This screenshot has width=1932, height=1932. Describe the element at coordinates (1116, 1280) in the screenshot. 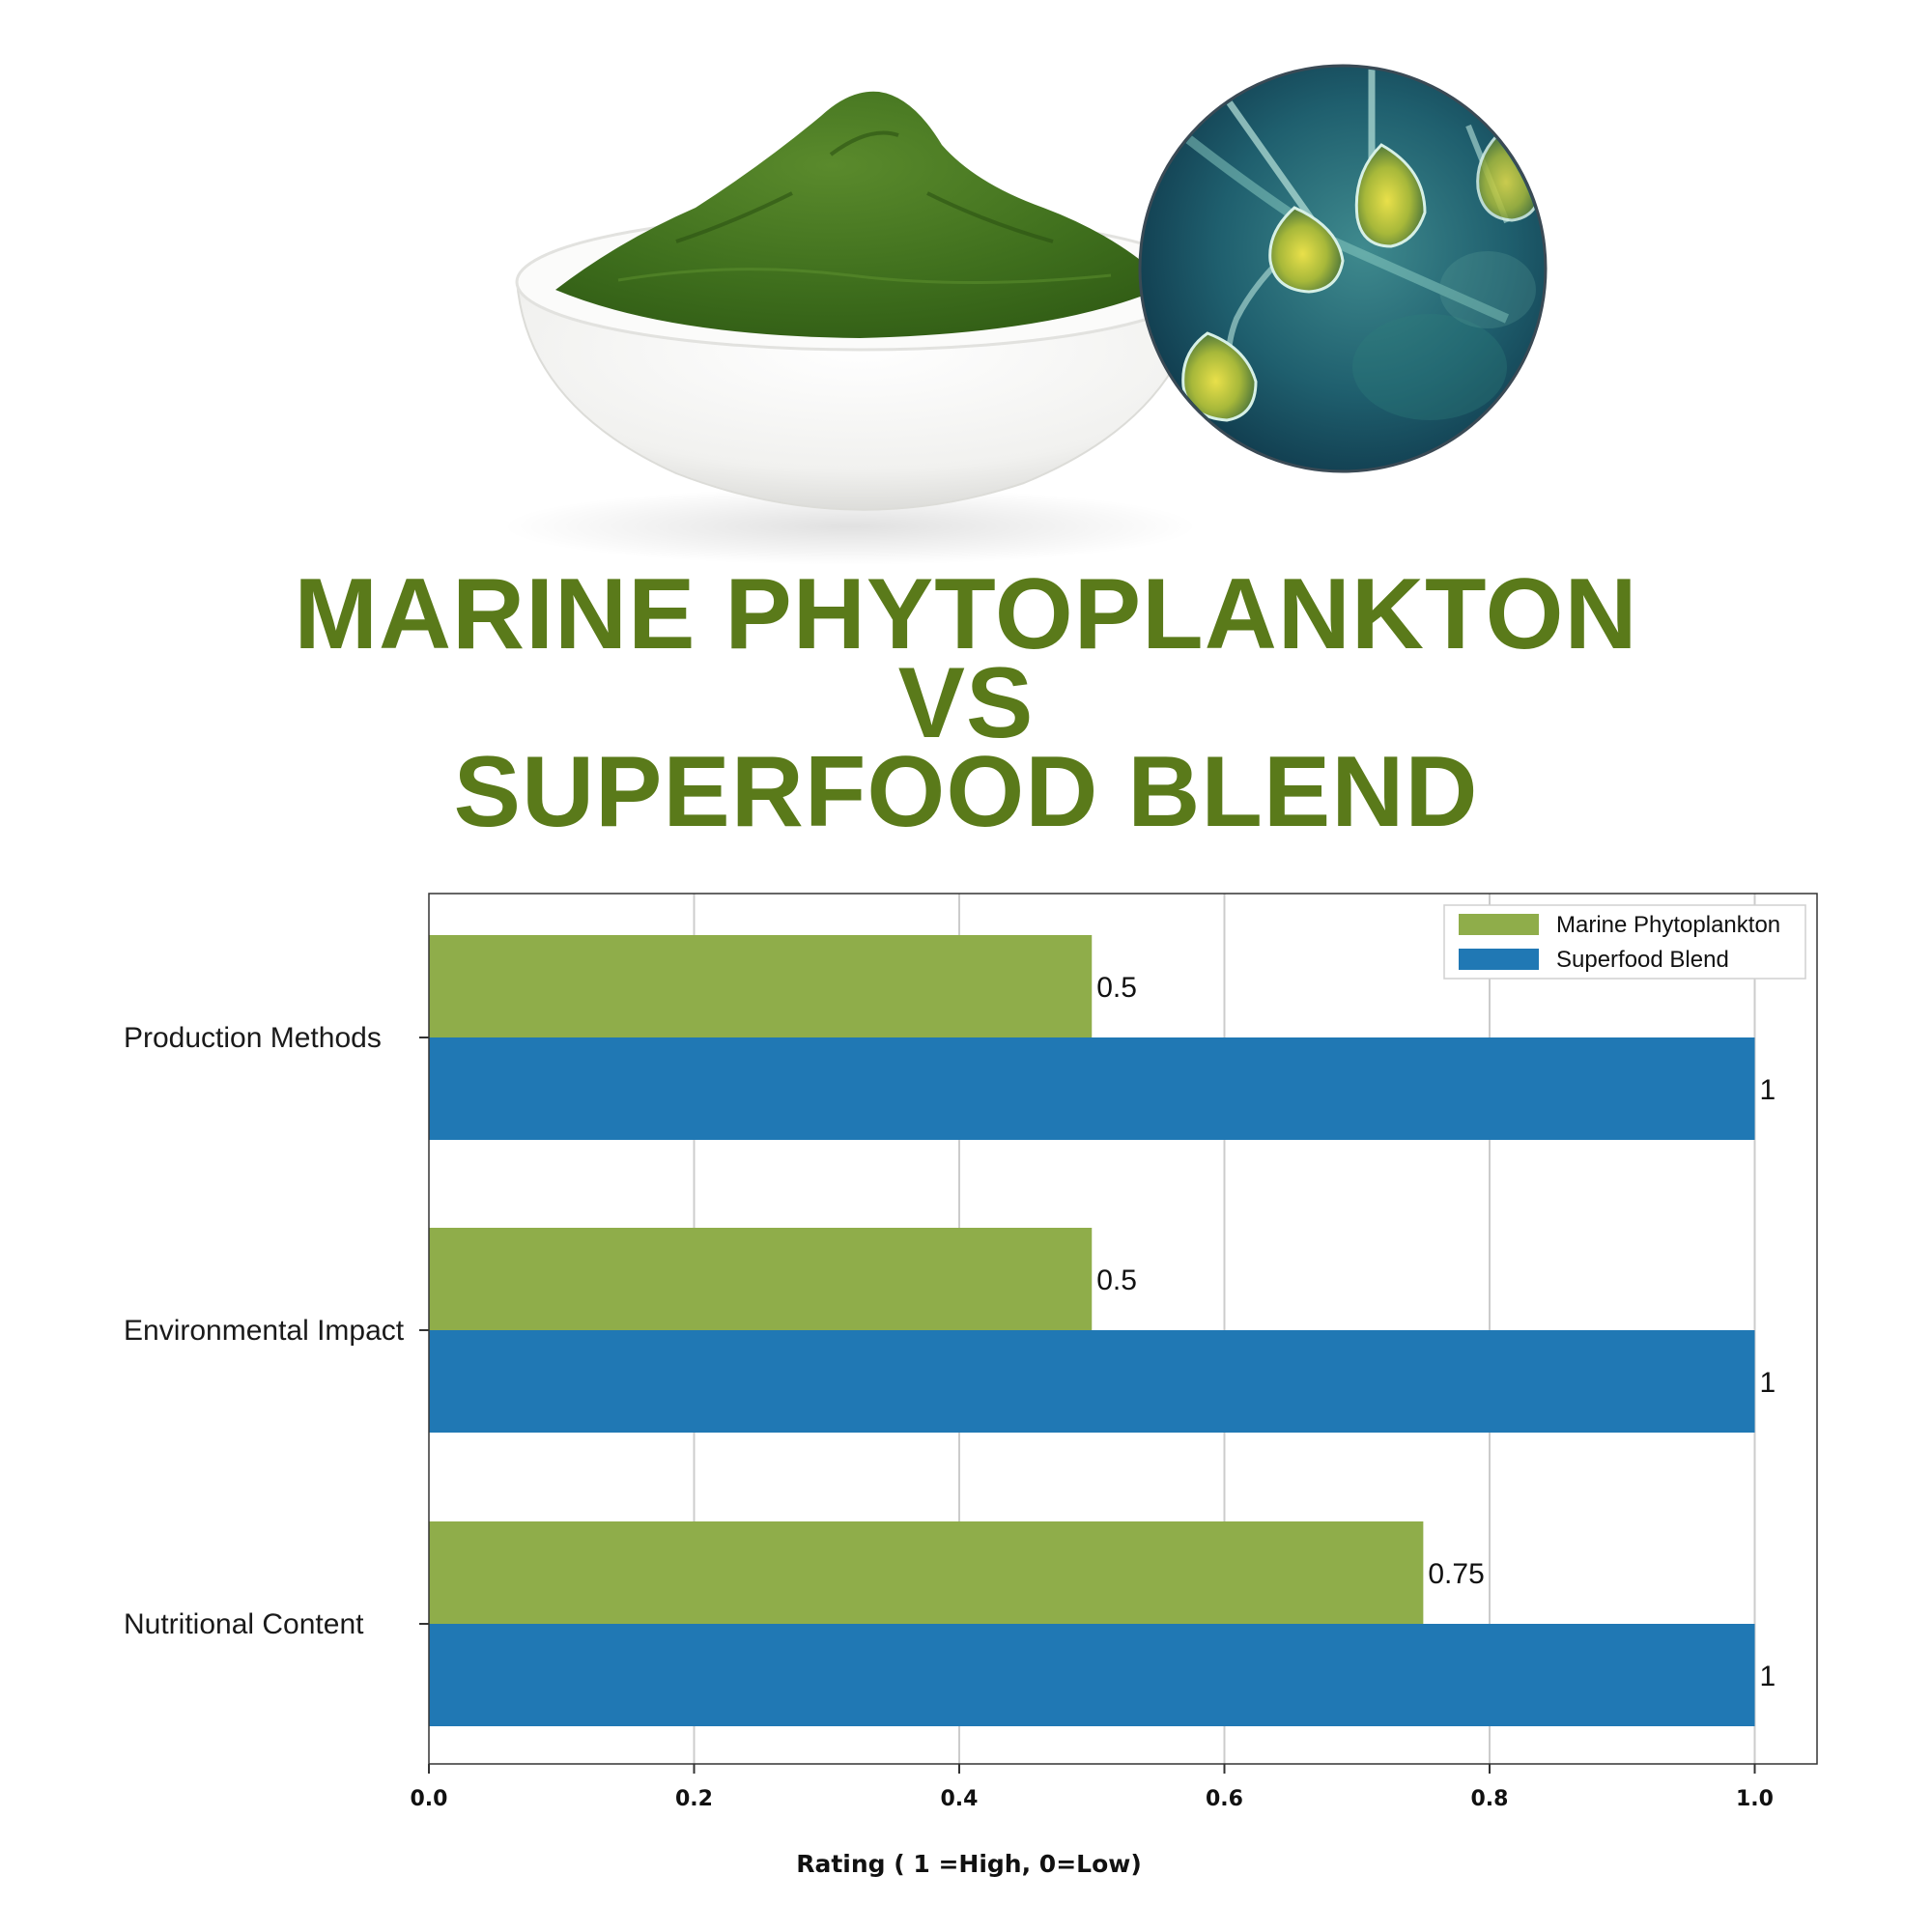

I see `data-label-marine-1: 0.5` at that location.